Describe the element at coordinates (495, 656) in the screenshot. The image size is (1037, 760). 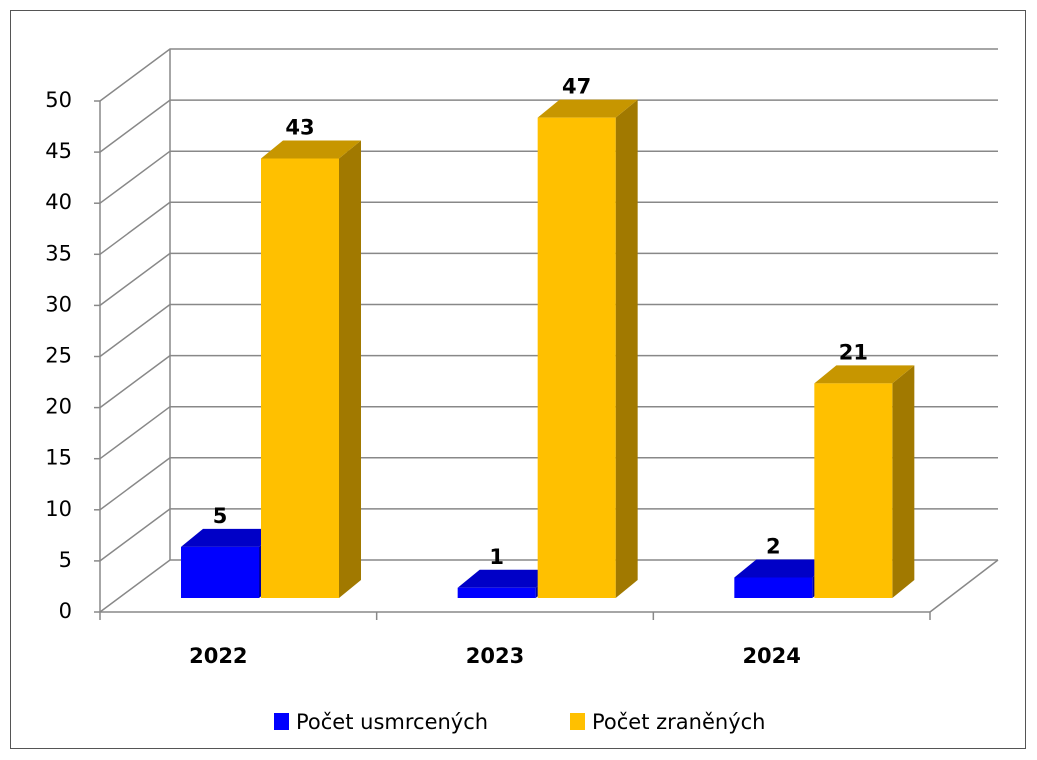
I see `x-tick-label: 2023` at that location.